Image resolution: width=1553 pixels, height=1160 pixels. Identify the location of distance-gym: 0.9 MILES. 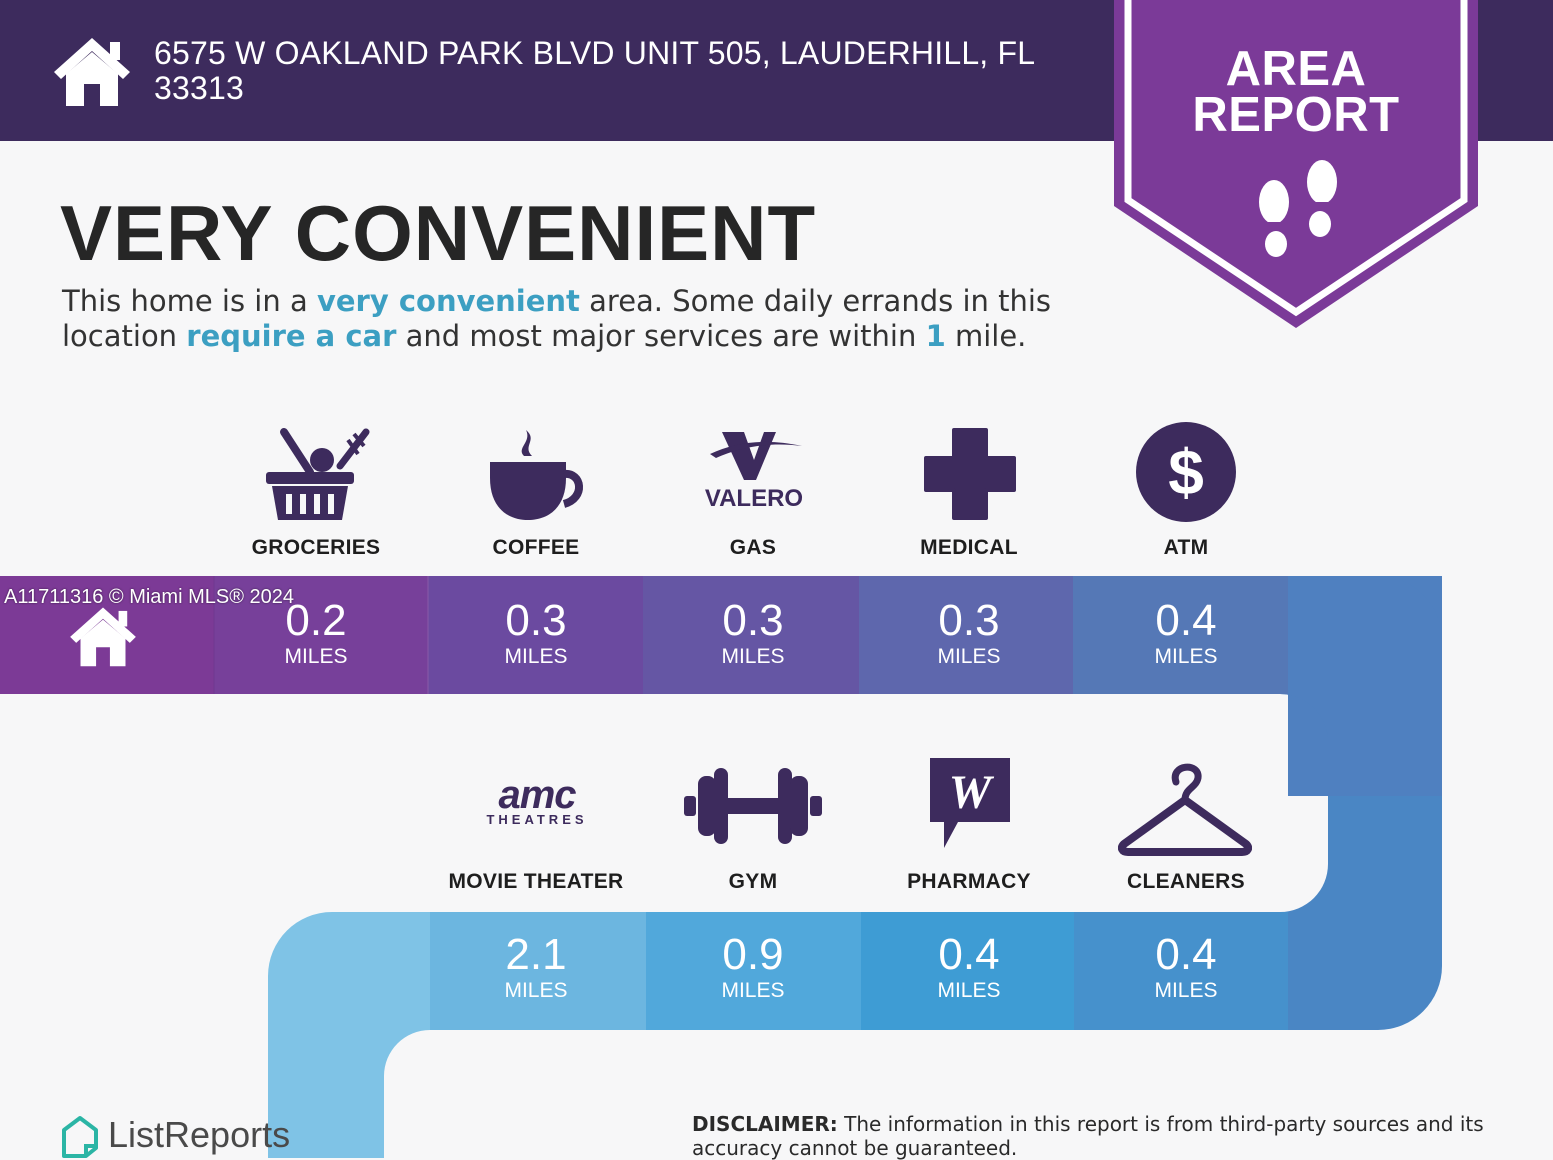
(753, 968).